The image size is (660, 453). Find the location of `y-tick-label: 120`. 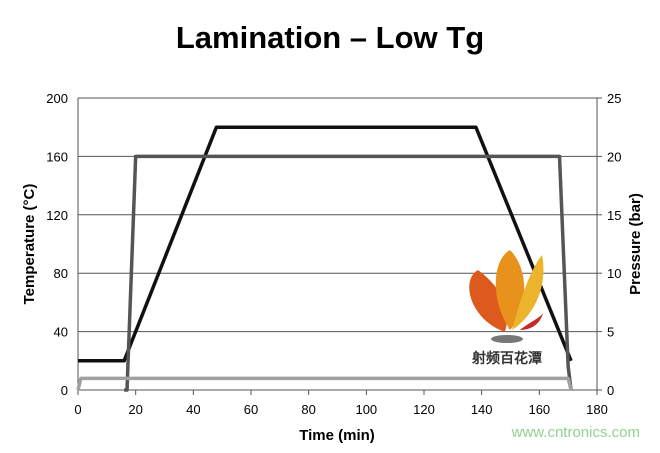

y-tick-label: 120 is located at coordinates (57, 215).